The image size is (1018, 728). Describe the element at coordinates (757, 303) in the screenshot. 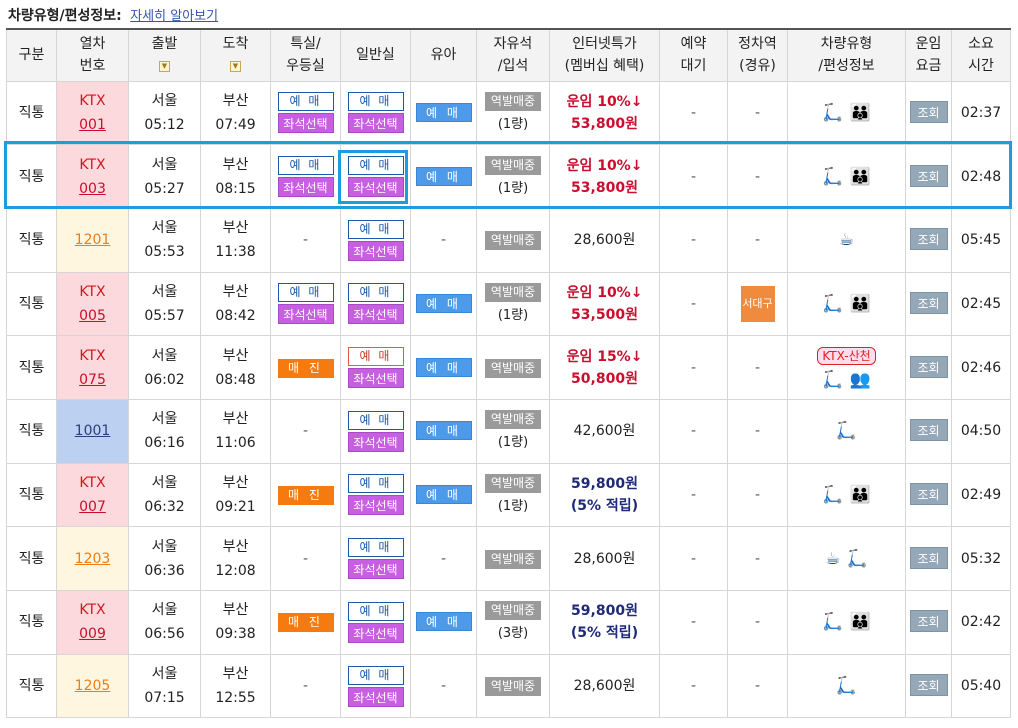

I see `via-station-button: 서대구` at that location.